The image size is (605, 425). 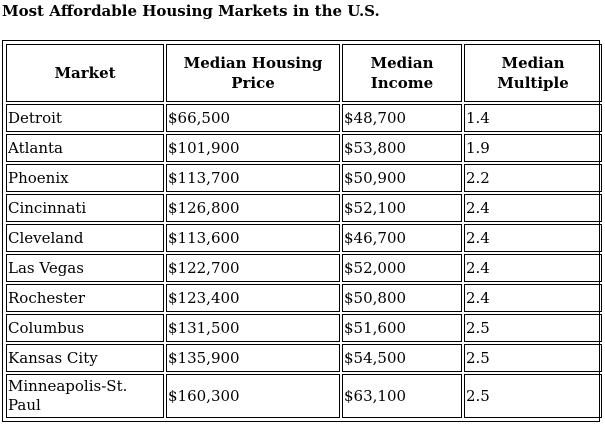 I want to click on cell-multiple: 2.2, so click(x=533, y=178).